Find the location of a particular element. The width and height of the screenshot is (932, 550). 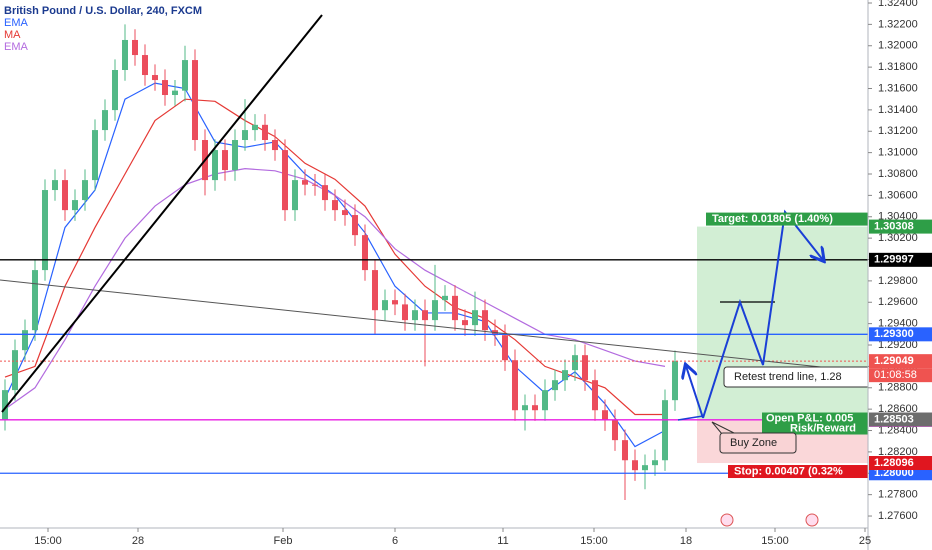

pnl-label: Open P&L: 0.005 is located at coordinates (809, 418).